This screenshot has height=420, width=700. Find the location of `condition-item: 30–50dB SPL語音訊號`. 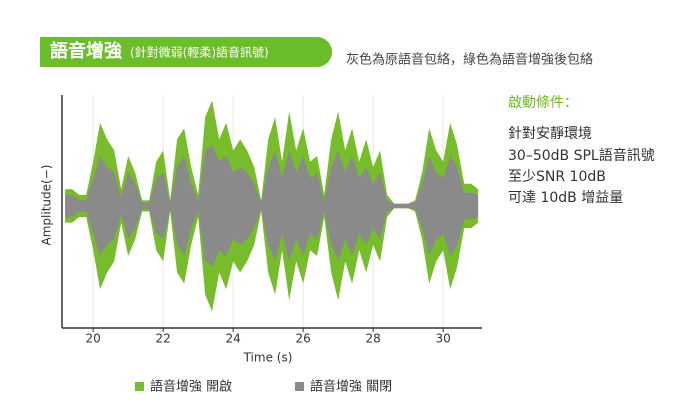

condition-item: 30–50dB SPL語音訊號 is located at coordinates (581, 155).